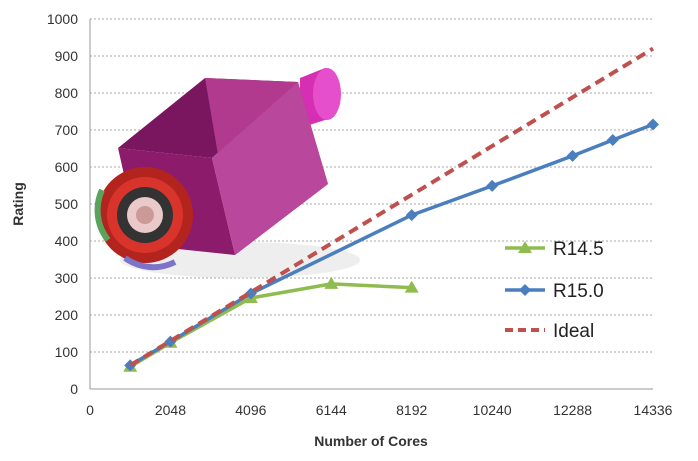 This screenshot has width=698, height=461. Describe the element at coordinates (67, 56) in the screenshot. I see `y-tick-label: 900` at that location.